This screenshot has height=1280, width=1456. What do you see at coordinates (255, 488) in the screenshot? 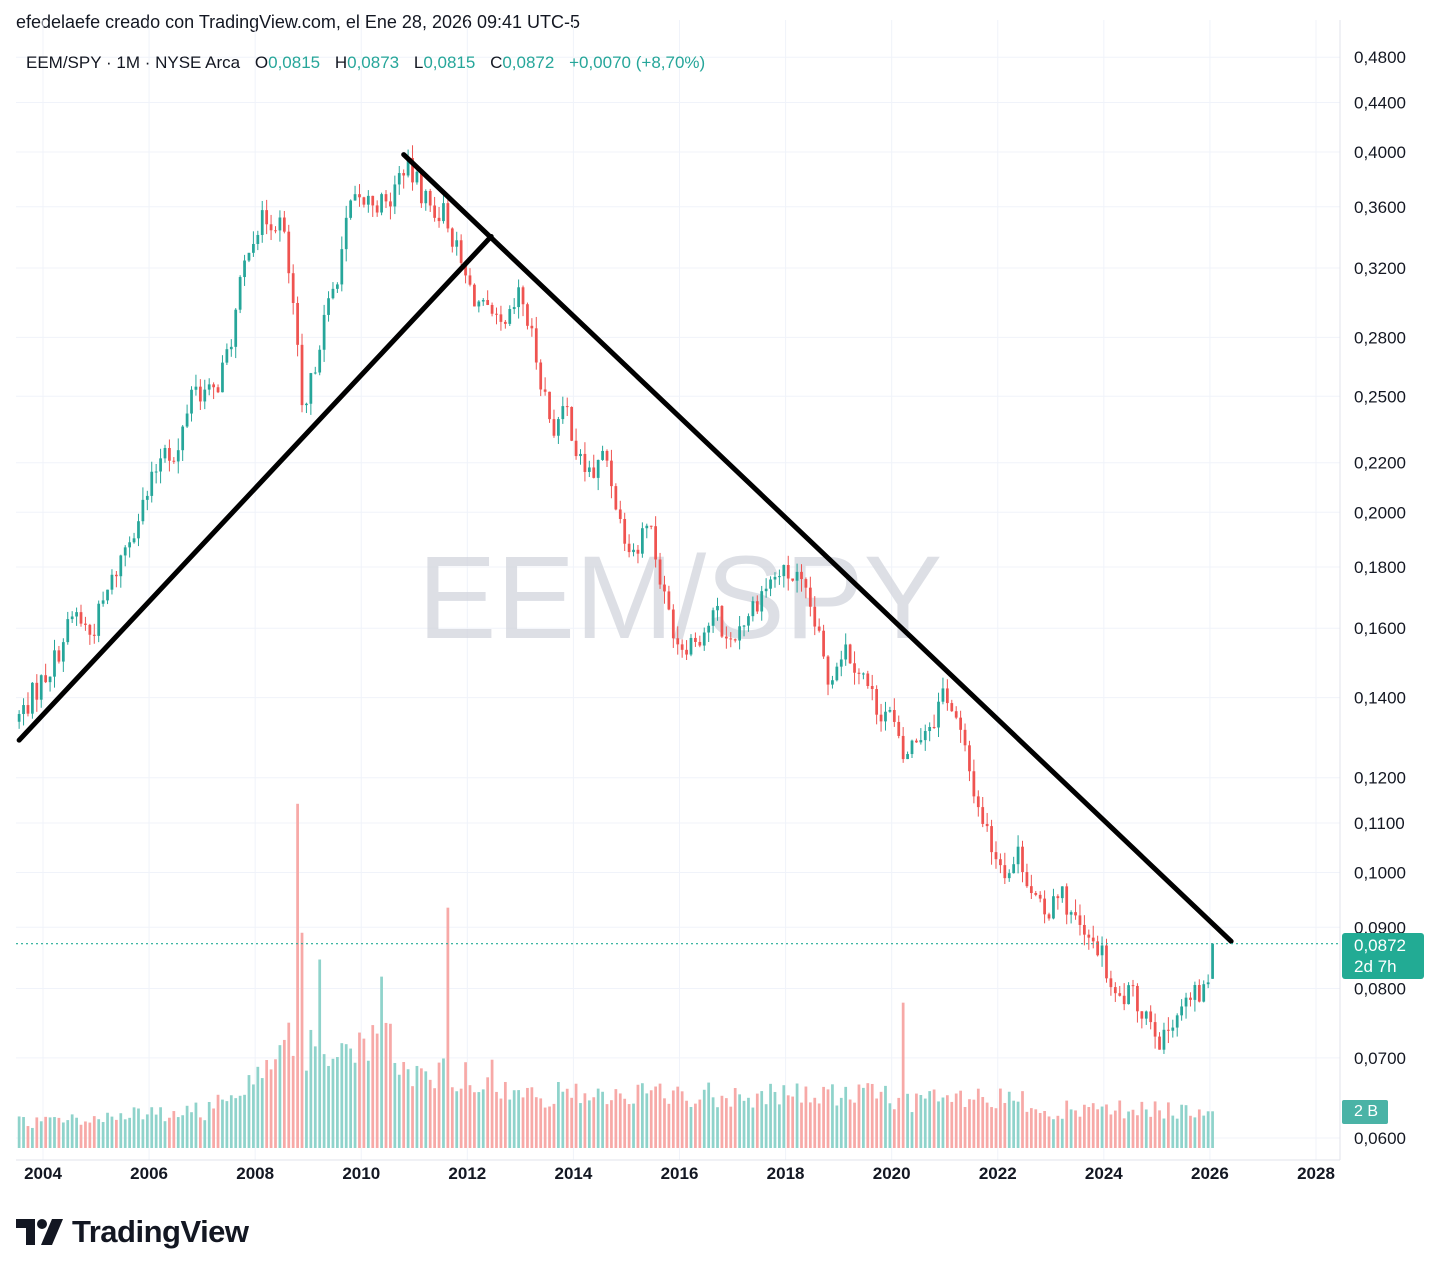
I see `trendline-support` at bounding box center [255, 488].